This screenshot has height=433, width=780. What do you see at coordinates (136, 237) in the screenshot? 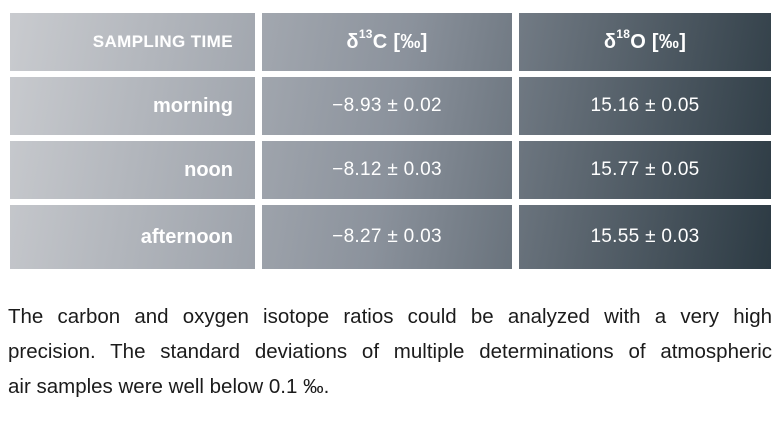
I see `table-row-afternoon-label-cell: afternoon` at bounding box center [136, 237].